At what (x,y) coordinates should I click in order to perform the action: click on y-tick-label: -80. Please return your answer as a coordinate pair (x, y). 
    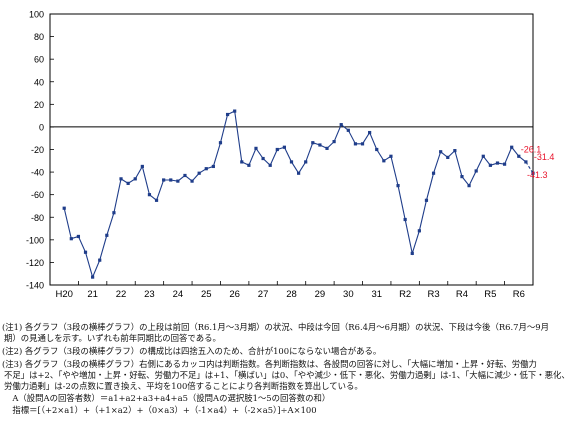
    Looking at the image, I should click on (37, 218).